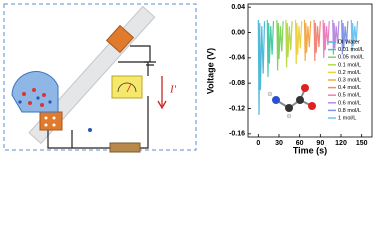 The height and width of the screenshot is (240, 378). Describe the element at coordinates (349, 96) in the screenshot. I see `legend-label: 0.5 mol/L` at that location.